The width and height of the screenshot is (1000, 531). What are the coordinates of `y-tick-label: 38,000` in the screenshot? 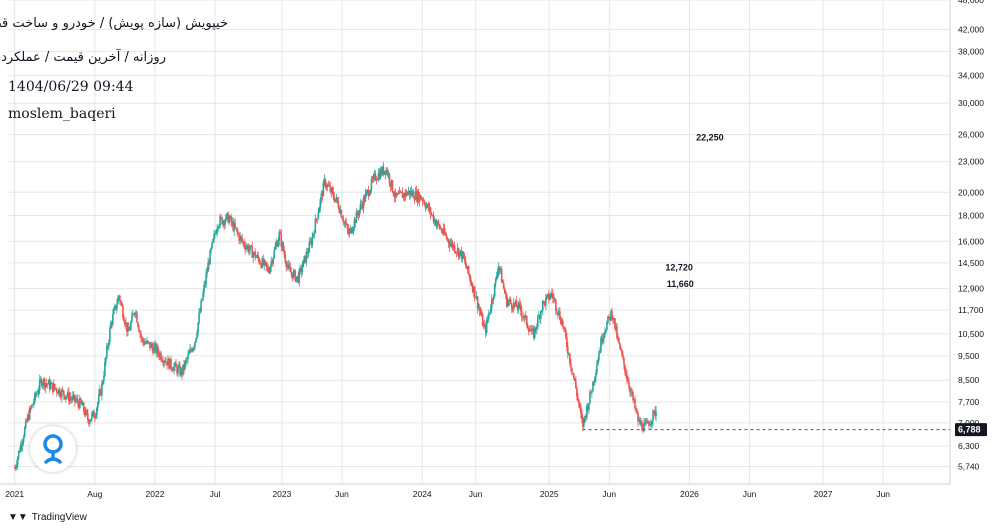 It's located at (971, 51).